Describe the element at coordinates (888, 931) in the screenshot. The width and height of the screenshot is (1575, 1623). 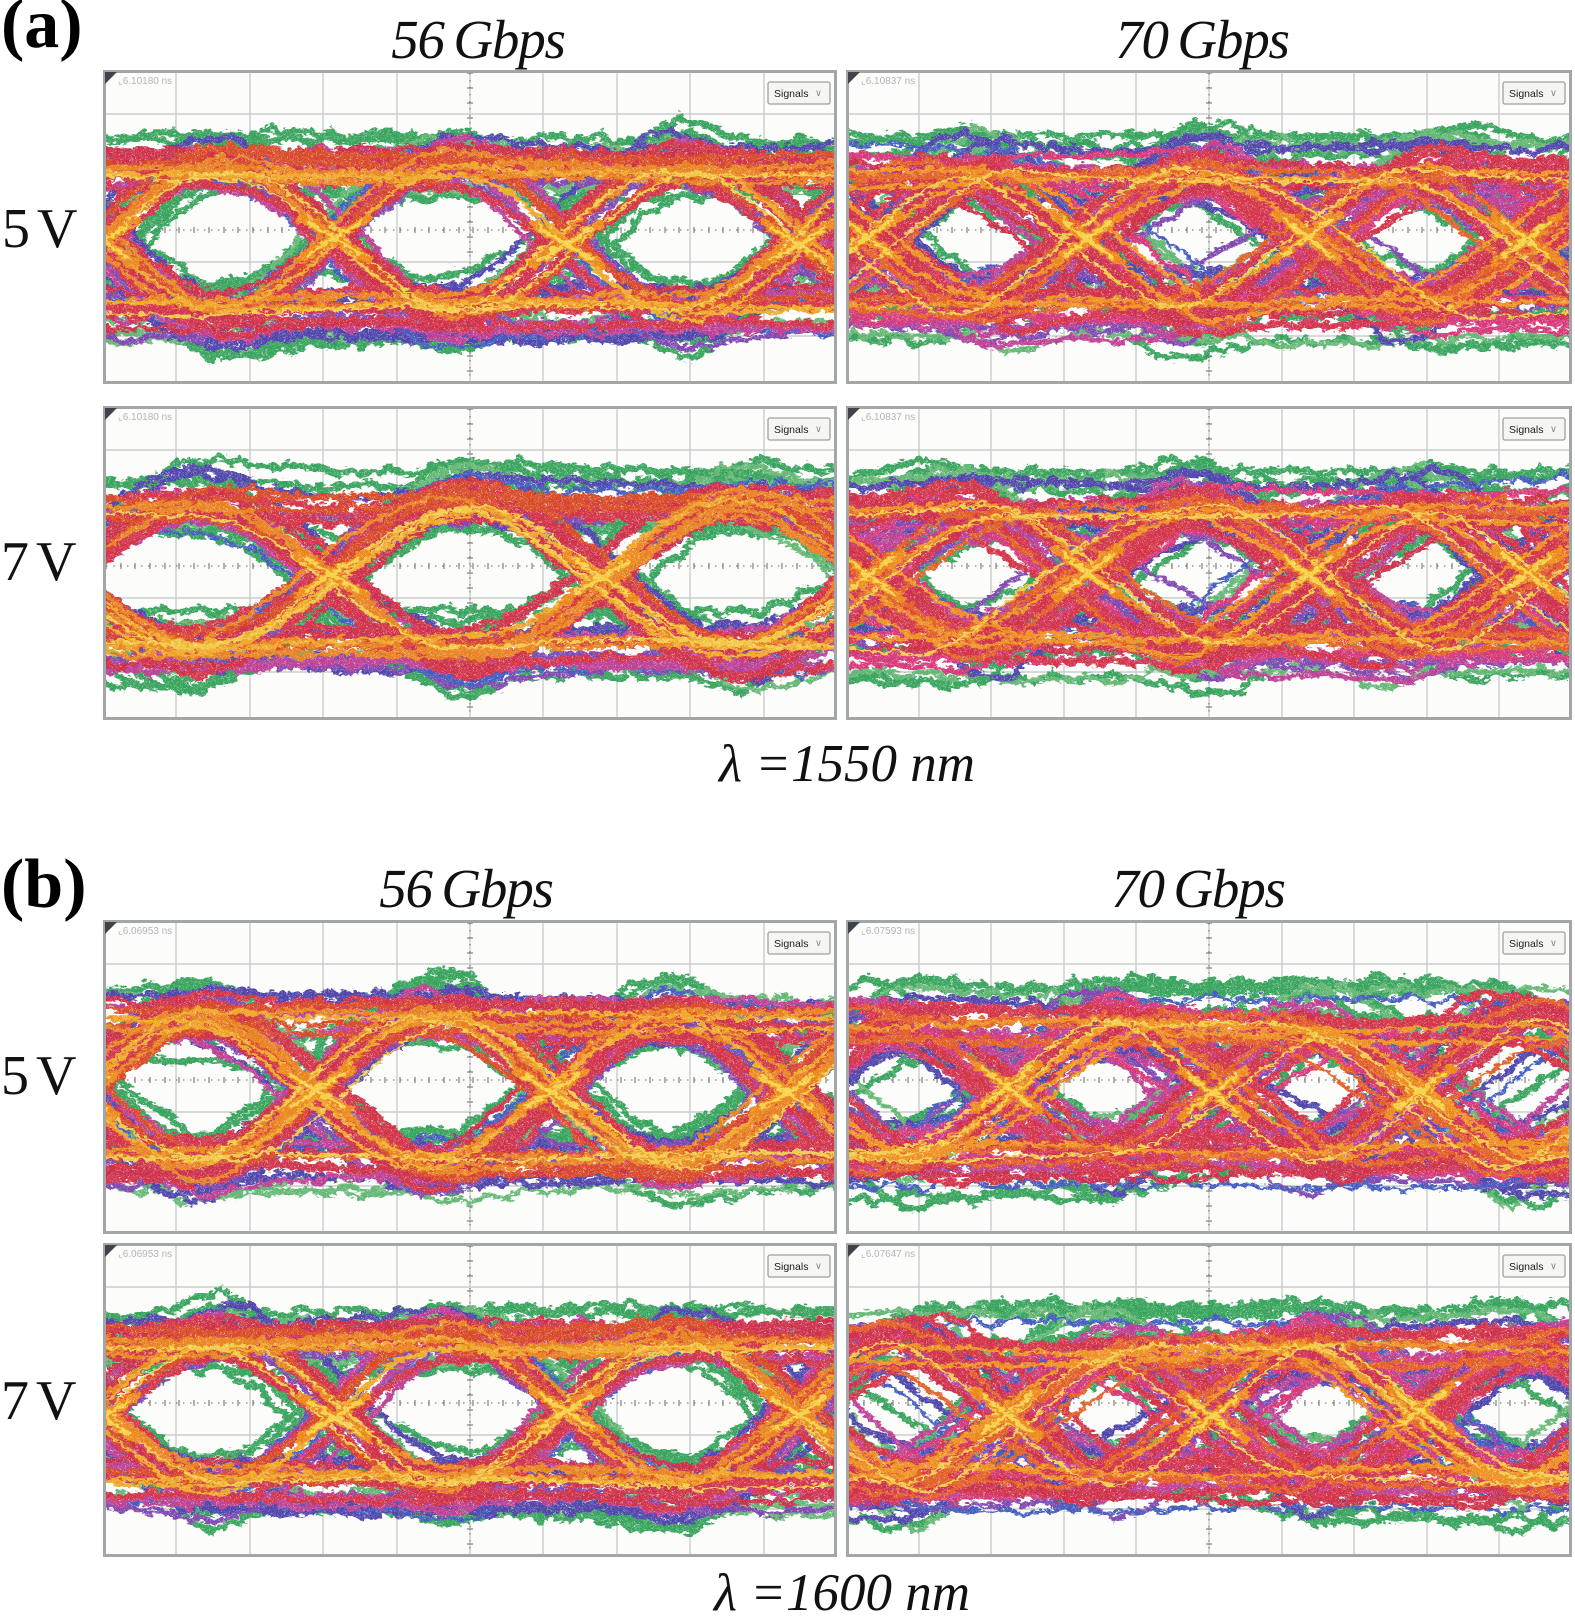
I see `svg-text: ⌞6.07593 ns` at that location.